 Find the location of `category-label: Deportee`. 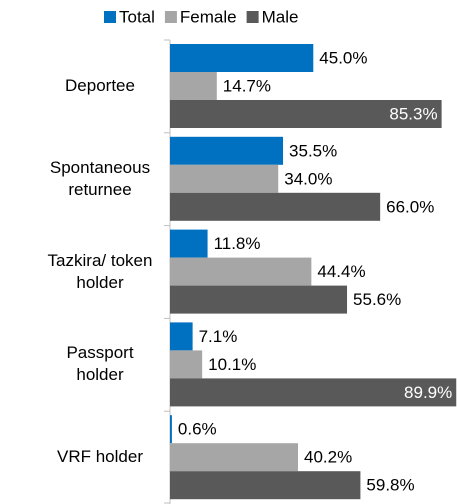

category-label: Deportee is located at coordinates (100, 85).